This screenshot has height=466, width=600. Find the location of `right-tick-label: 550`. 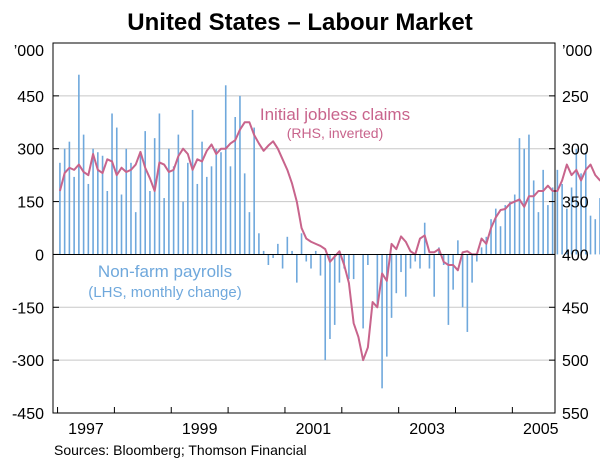

right-tick-label: 550 is located at coordinates (575, 414).